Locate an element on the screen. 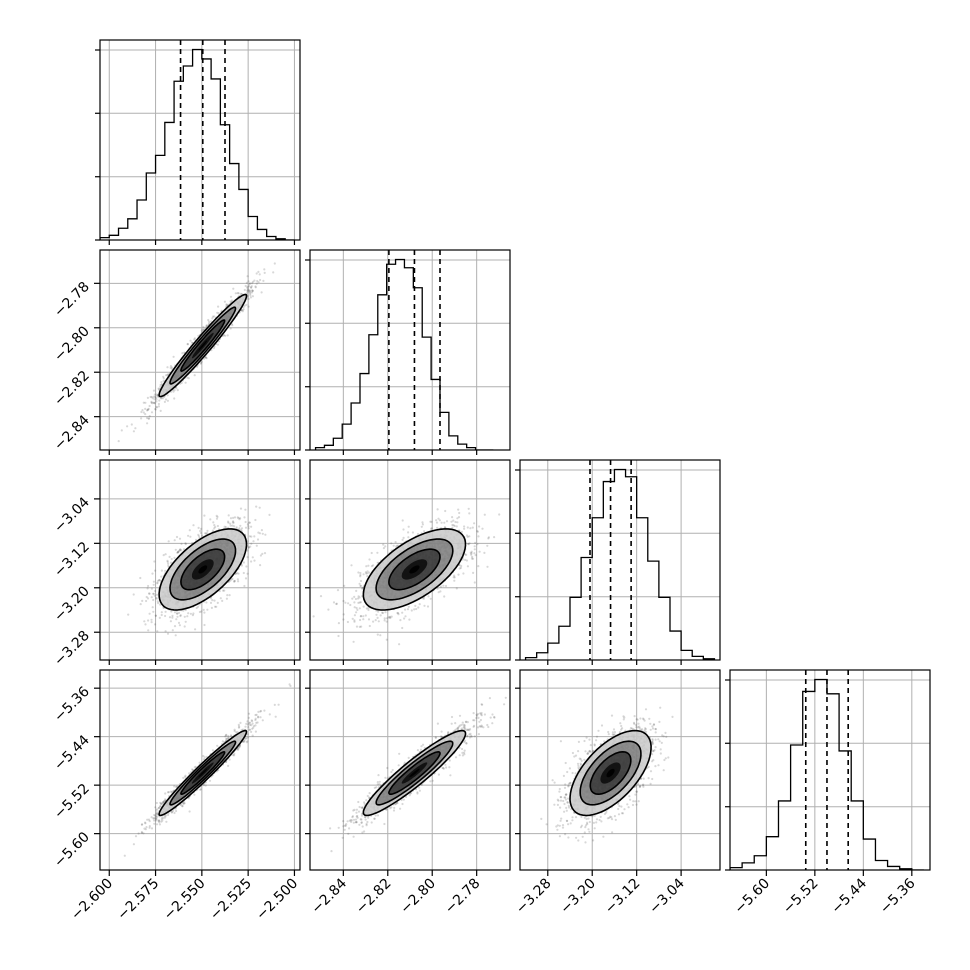  panel-3-1: −2.84 −2.82 −2.80 −2.78 is located at coordinates (408, 793).